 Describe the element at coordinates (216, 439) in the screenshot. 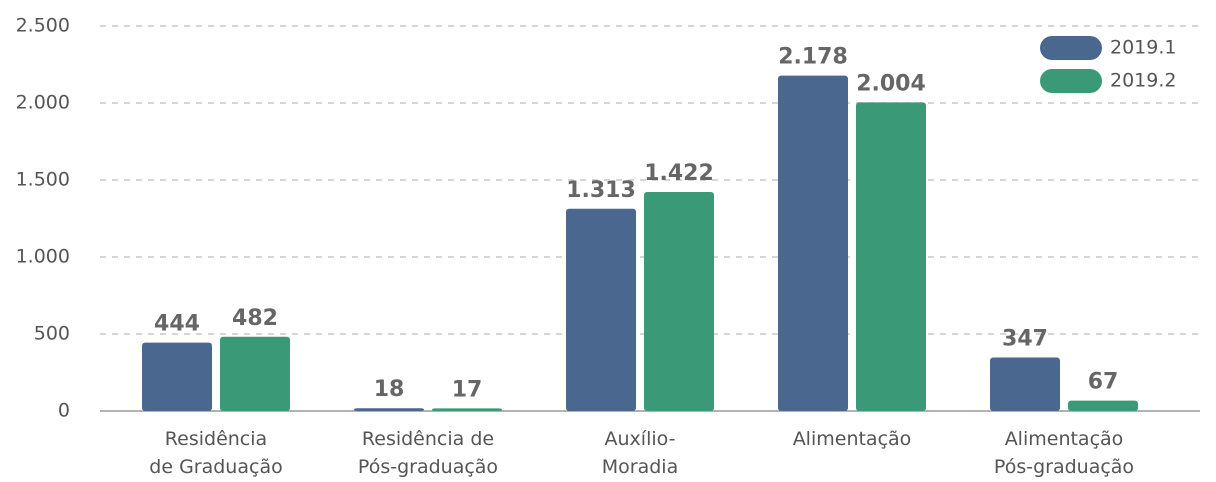

I see `x-tick-line: Residência` at that location.